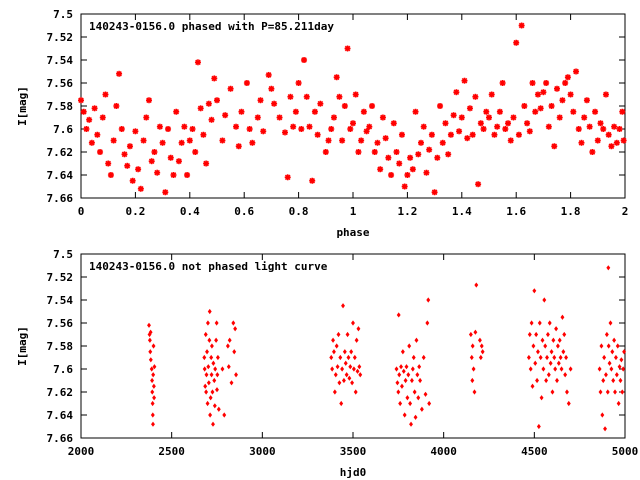 The width and height of the screenshot is (640, 480). What do you see at coordinates (571, 211) in the screenshot?
I see `x-tick-label: 1.8` at bounding box center [571, 211].